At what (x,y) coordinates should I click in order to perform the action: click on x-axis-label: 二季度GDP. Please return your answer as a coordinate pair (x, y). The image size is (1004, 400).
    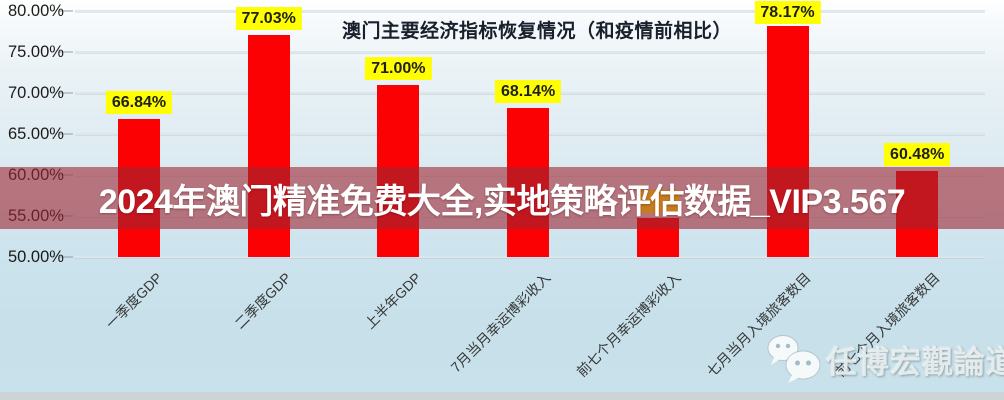
    Looking at the image, I should click on (263, 300).